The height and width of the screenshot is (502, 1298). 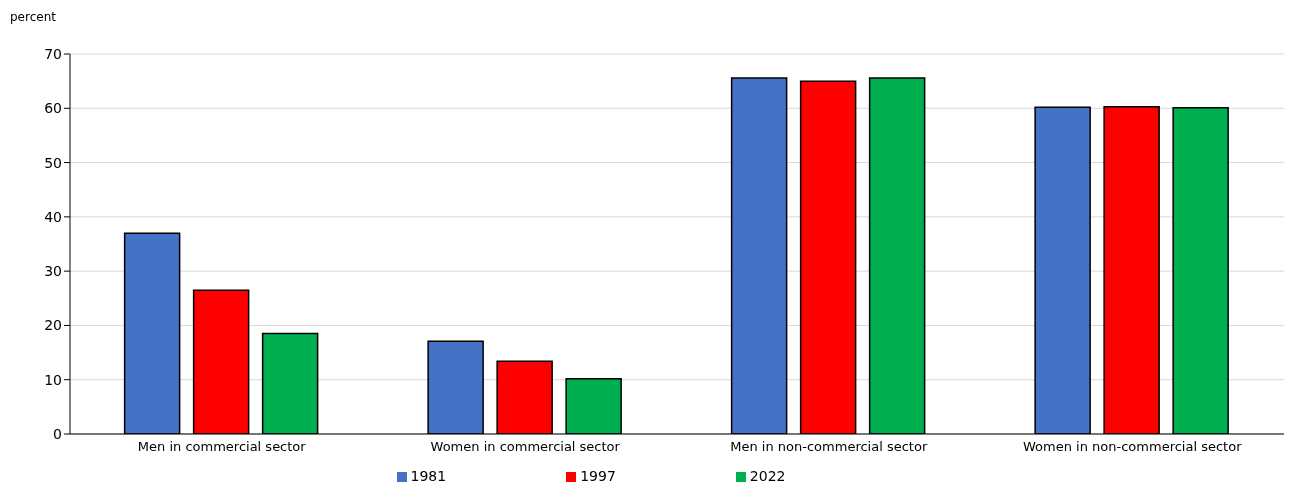 What do you see at coordinates (1133, 447) in the screenshot?
I see `x-tick-label: Women in non-commercial sector` at bounding box center [1133, 447].